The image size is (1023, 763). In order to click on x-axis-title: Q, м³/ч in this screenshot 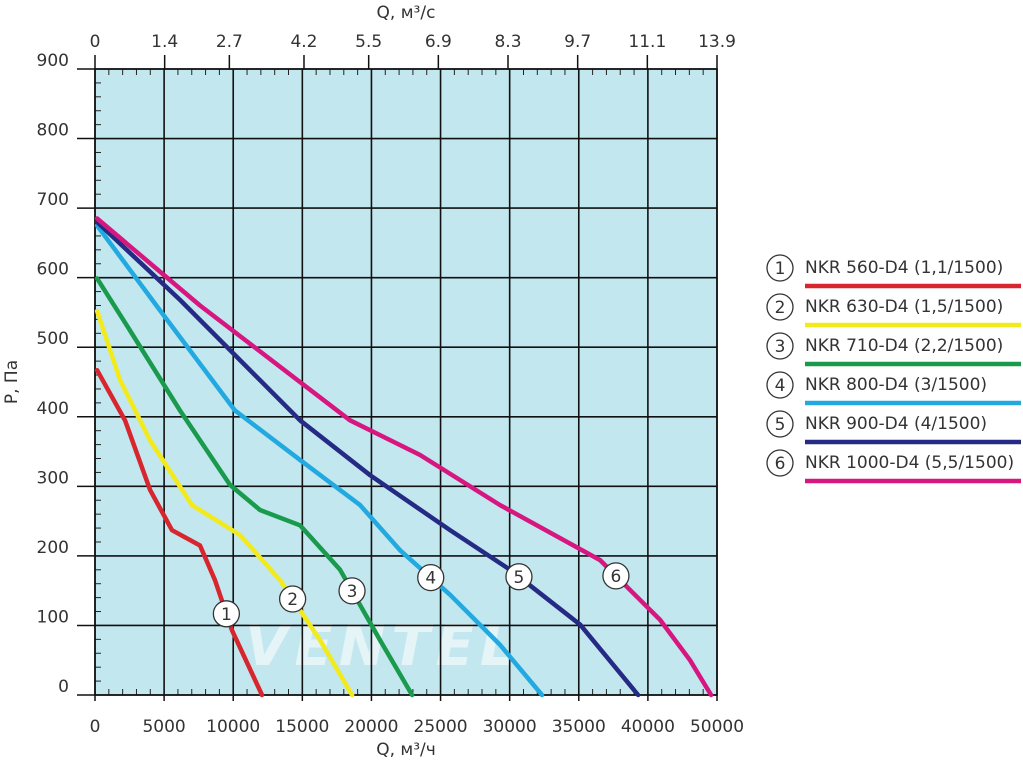, I will do `click(406, 750)`.